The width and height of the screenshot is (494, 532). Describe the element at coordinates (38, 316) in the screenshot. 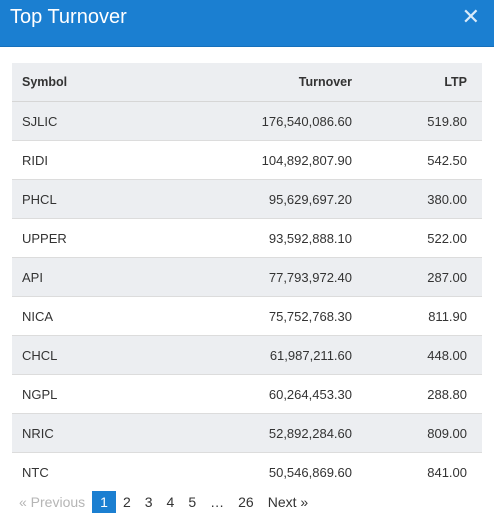

I see `cell-symbol: NICA` at that location.